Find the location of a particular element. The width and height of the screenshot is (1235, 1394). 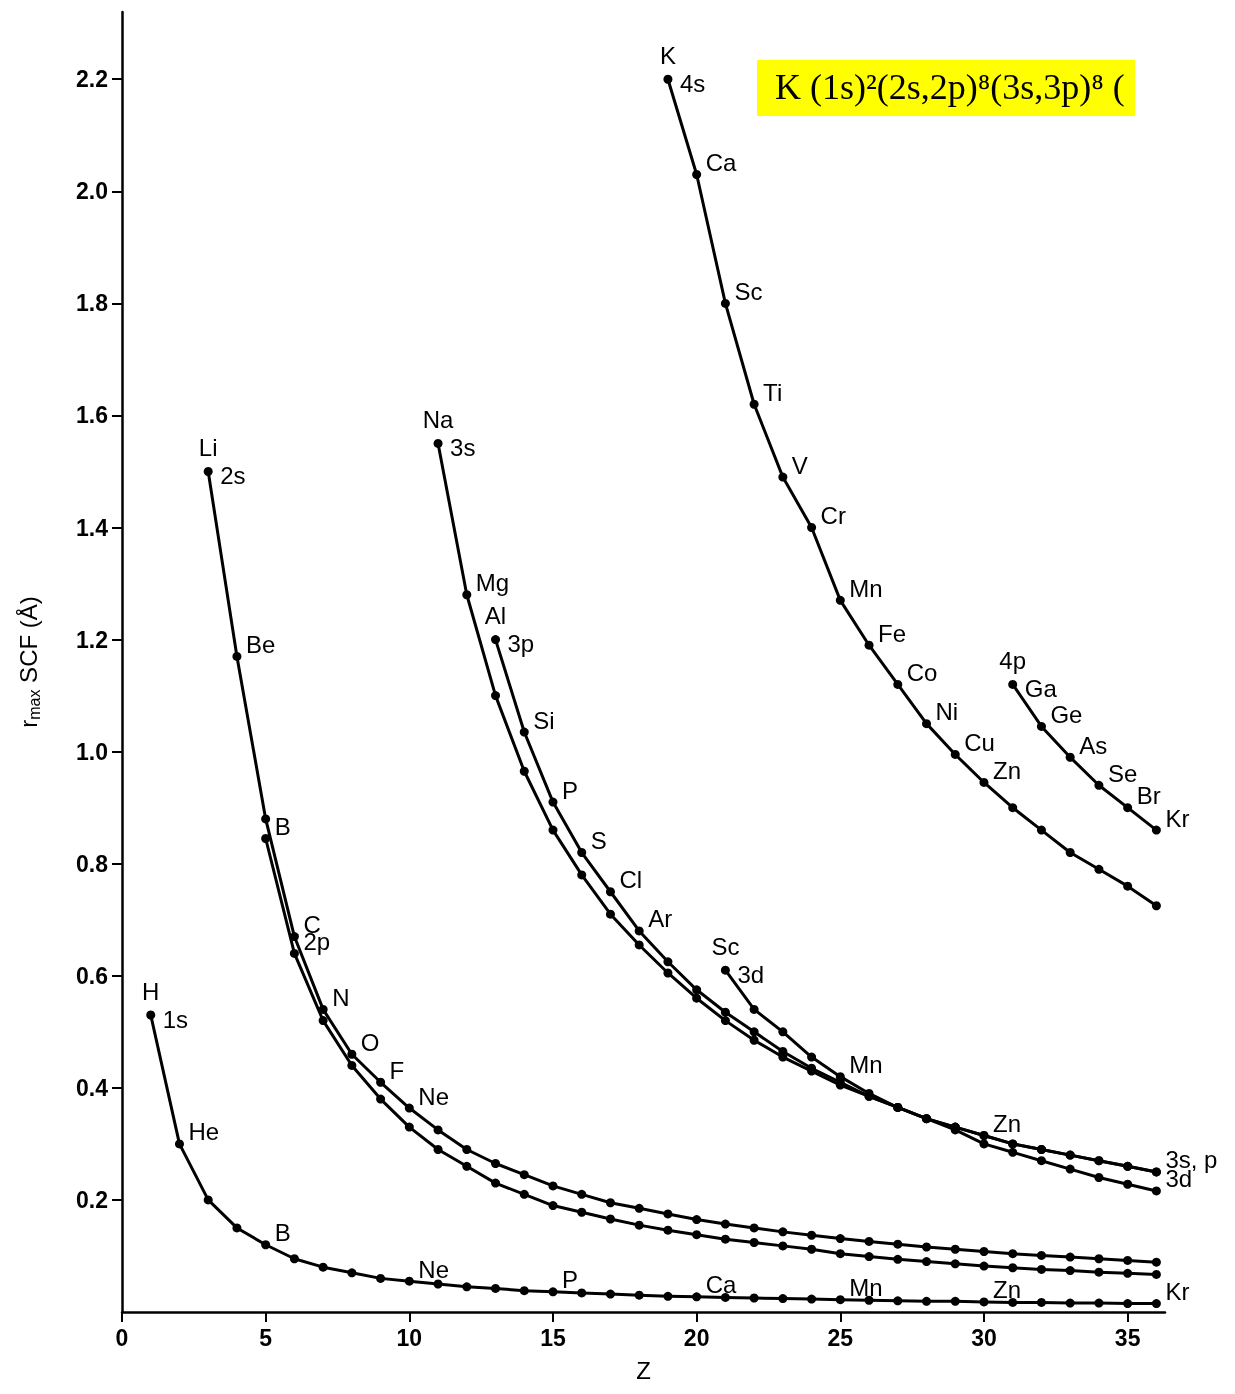

x-tick-label: 5 is located at coordinates (266, 1337).